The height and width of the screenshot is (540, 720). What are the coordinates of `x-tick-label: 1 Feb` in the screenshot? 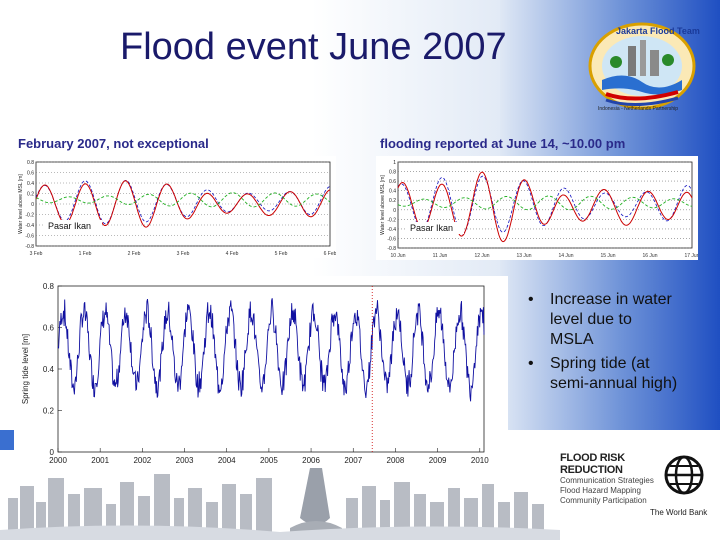 It's located at (85, 254).